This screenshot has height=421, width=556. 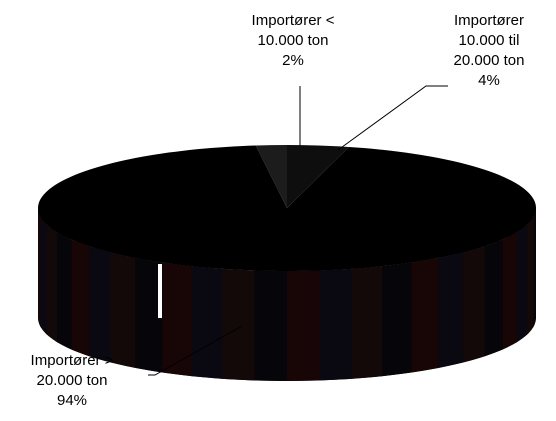 What do you see at coordinates (160, 291) in the screenshot?
I see `side-wall-highlight` at bounding box center [160, 291].